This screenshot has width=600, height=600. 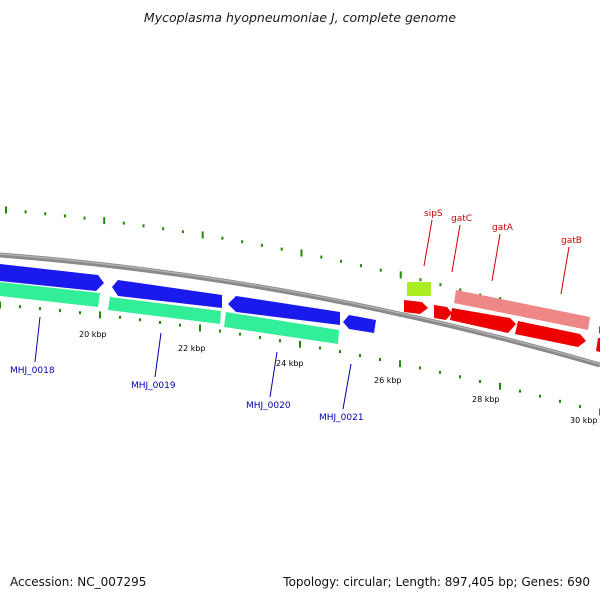 What do you see at coordinates (419, 289) in the screenshot?
I see `feature-sipS` at bounding box center [419, 289].